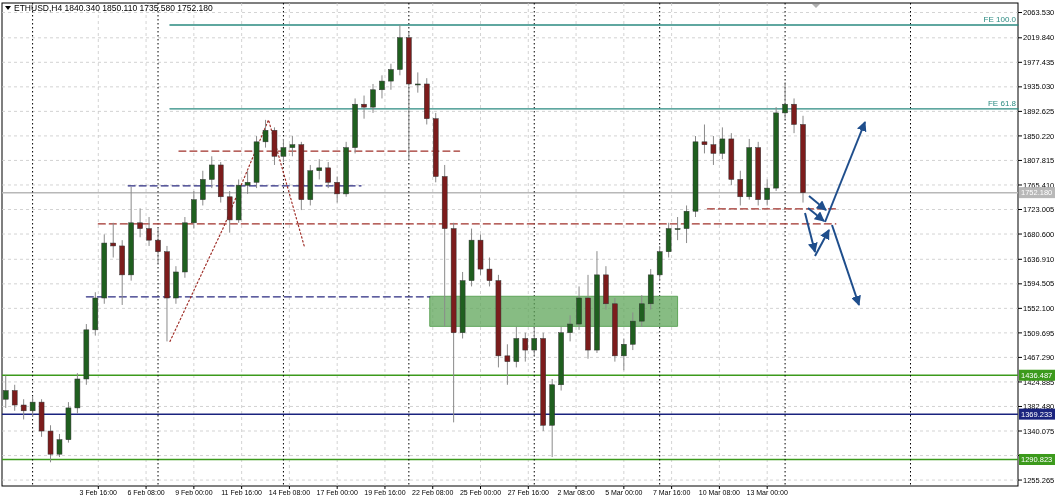  I want to click on series-label: FE 100.0, so click(1000, 19).